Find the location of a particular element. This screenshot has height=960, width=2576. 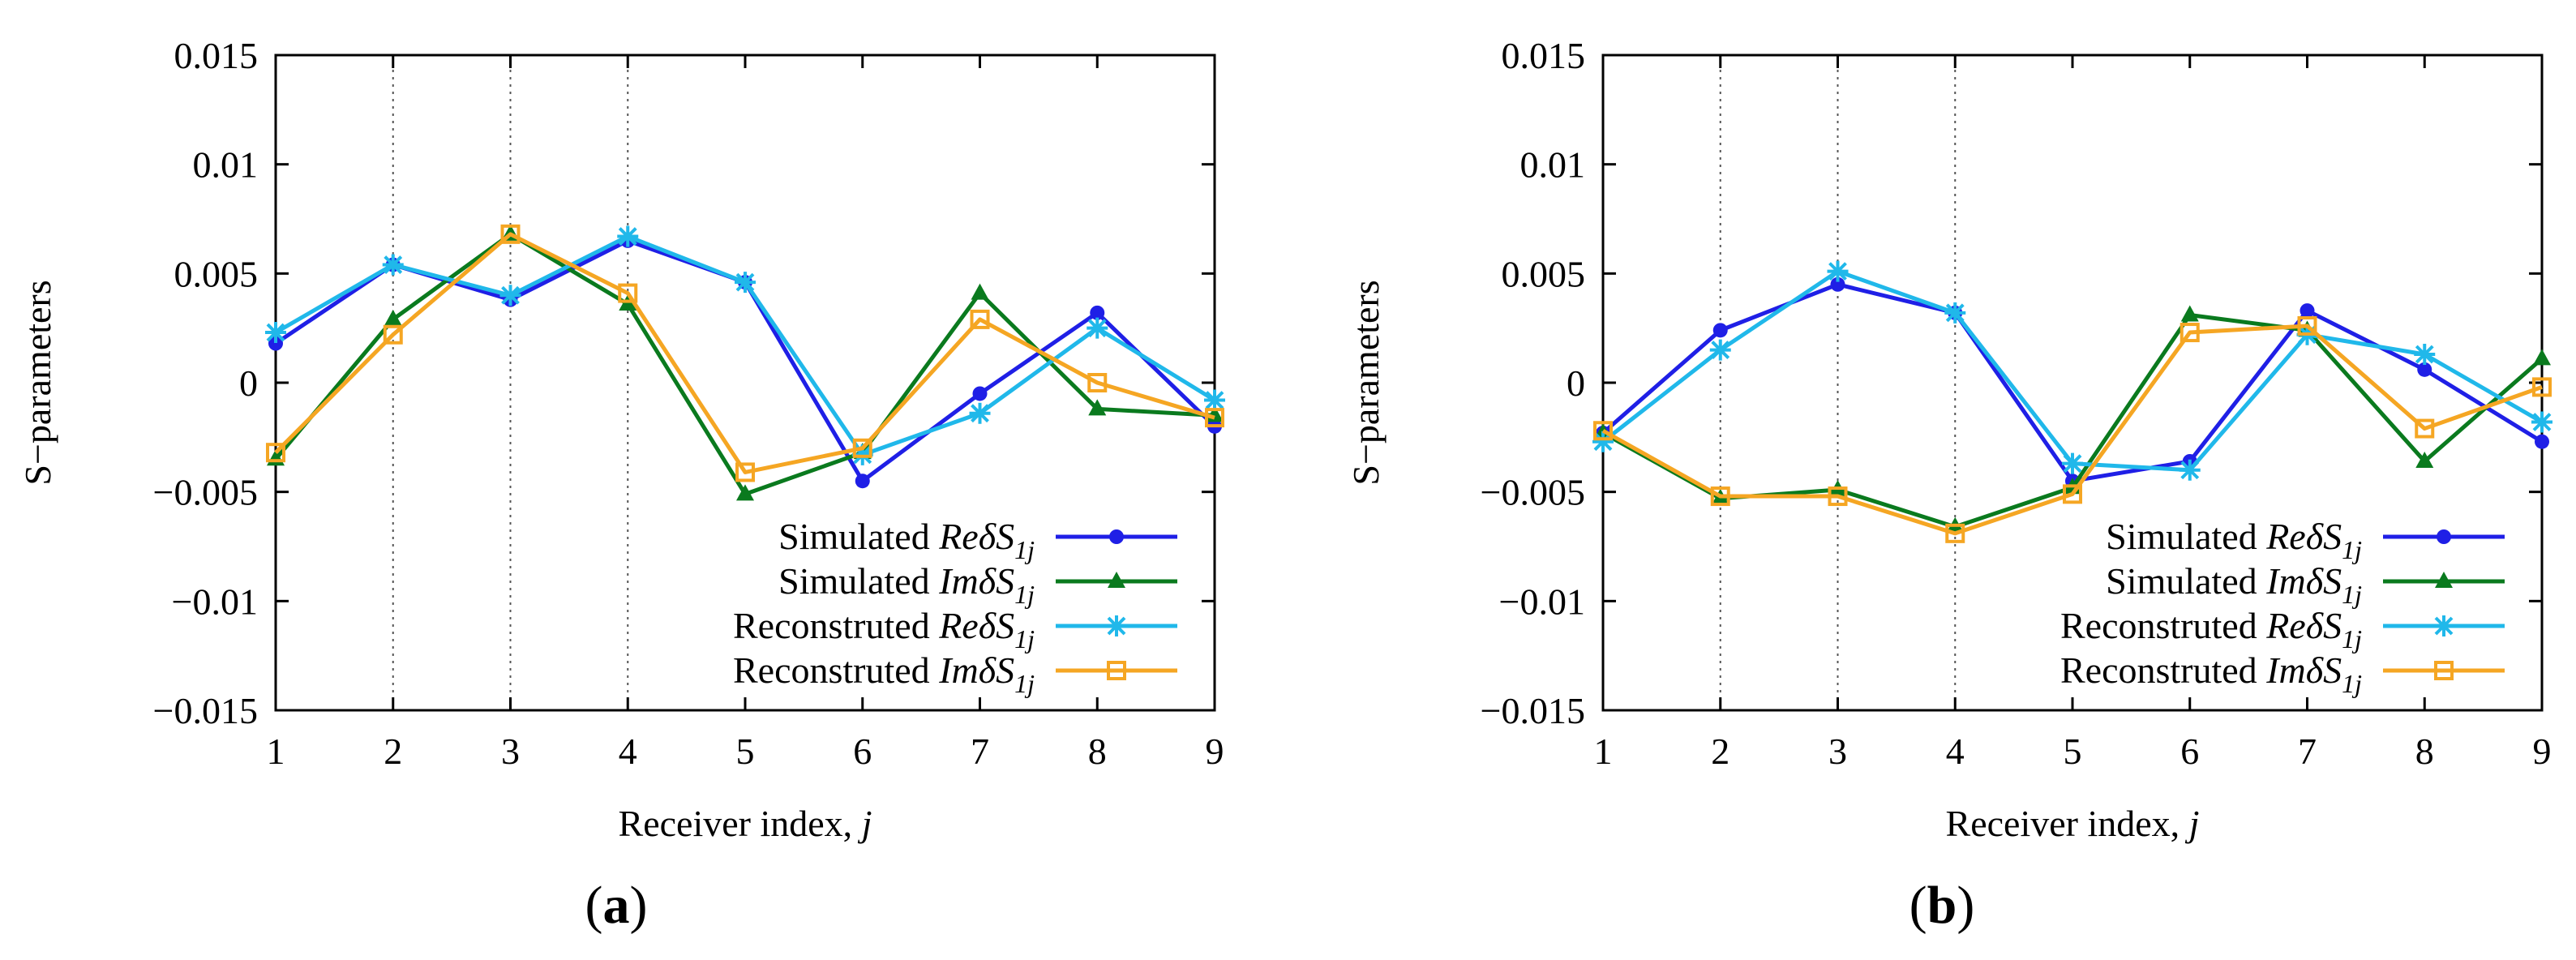

x-tick-label: 7 is located at coordinates (2307, 752).